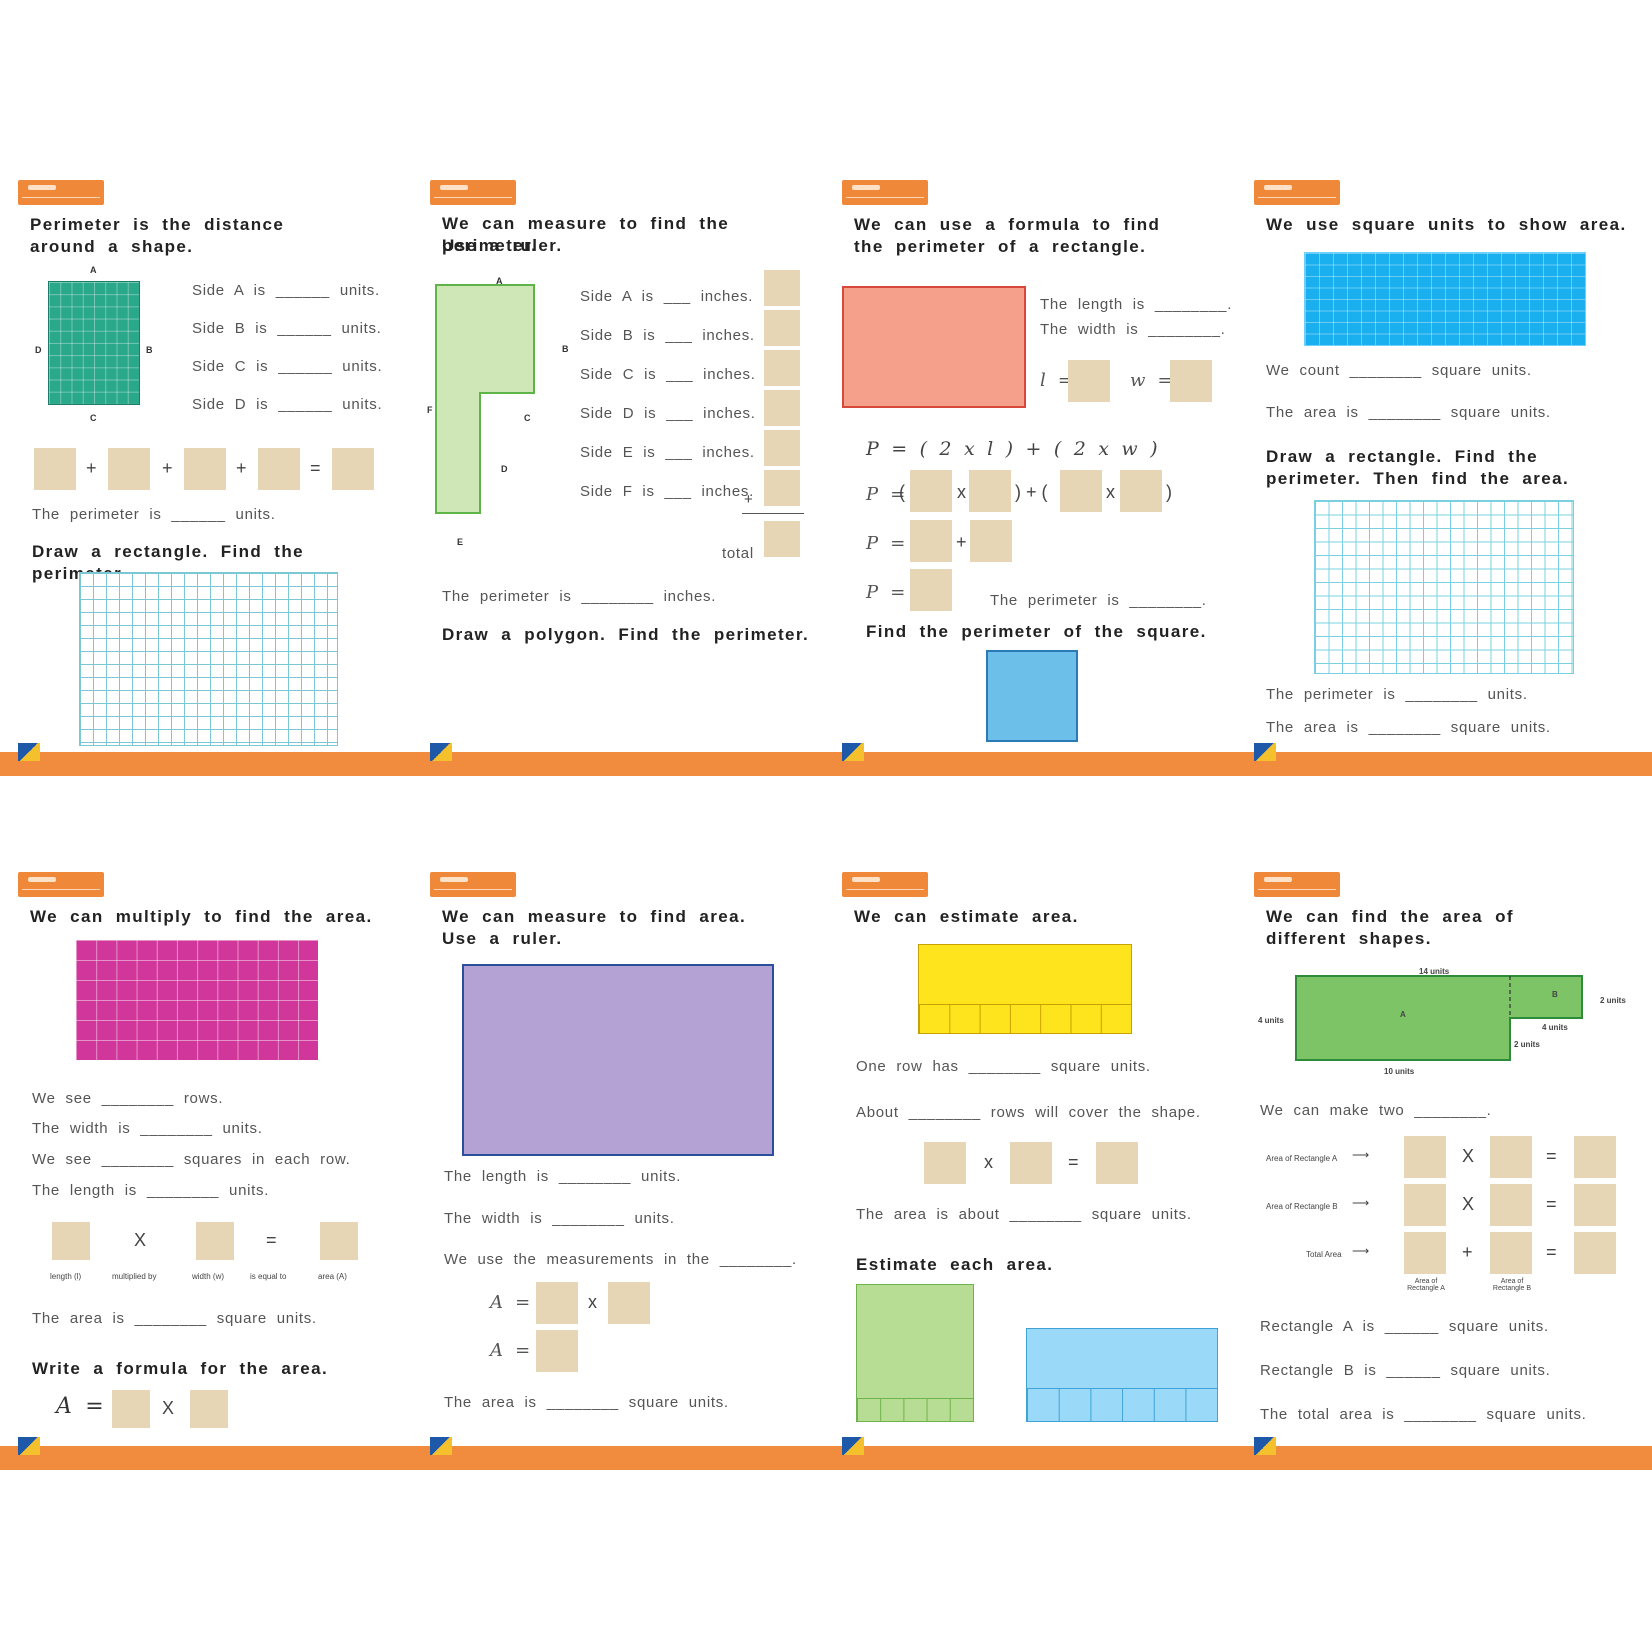  I want to click on purple-rectangle, so click(618, 1060).